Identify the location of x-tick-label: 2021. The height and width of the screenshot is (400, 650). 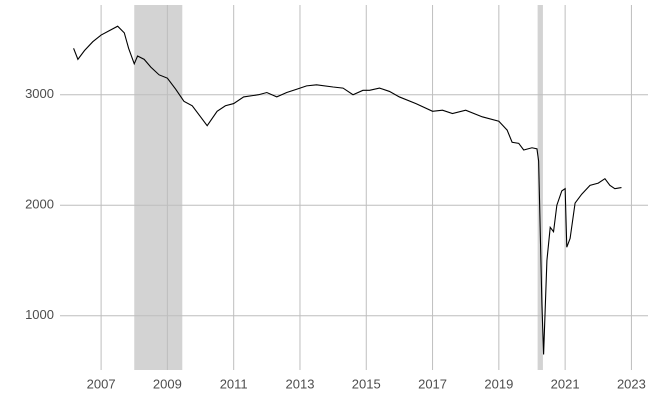
(565, 383).